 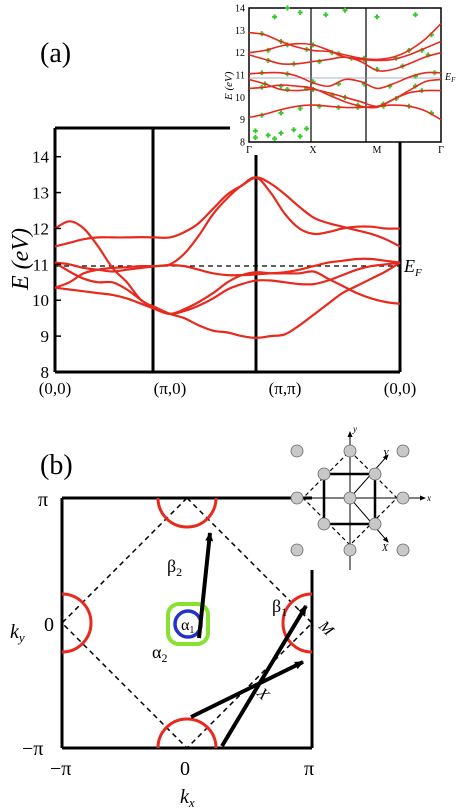 I want to click on label-beta1: β1, so click(x=279, y=607).